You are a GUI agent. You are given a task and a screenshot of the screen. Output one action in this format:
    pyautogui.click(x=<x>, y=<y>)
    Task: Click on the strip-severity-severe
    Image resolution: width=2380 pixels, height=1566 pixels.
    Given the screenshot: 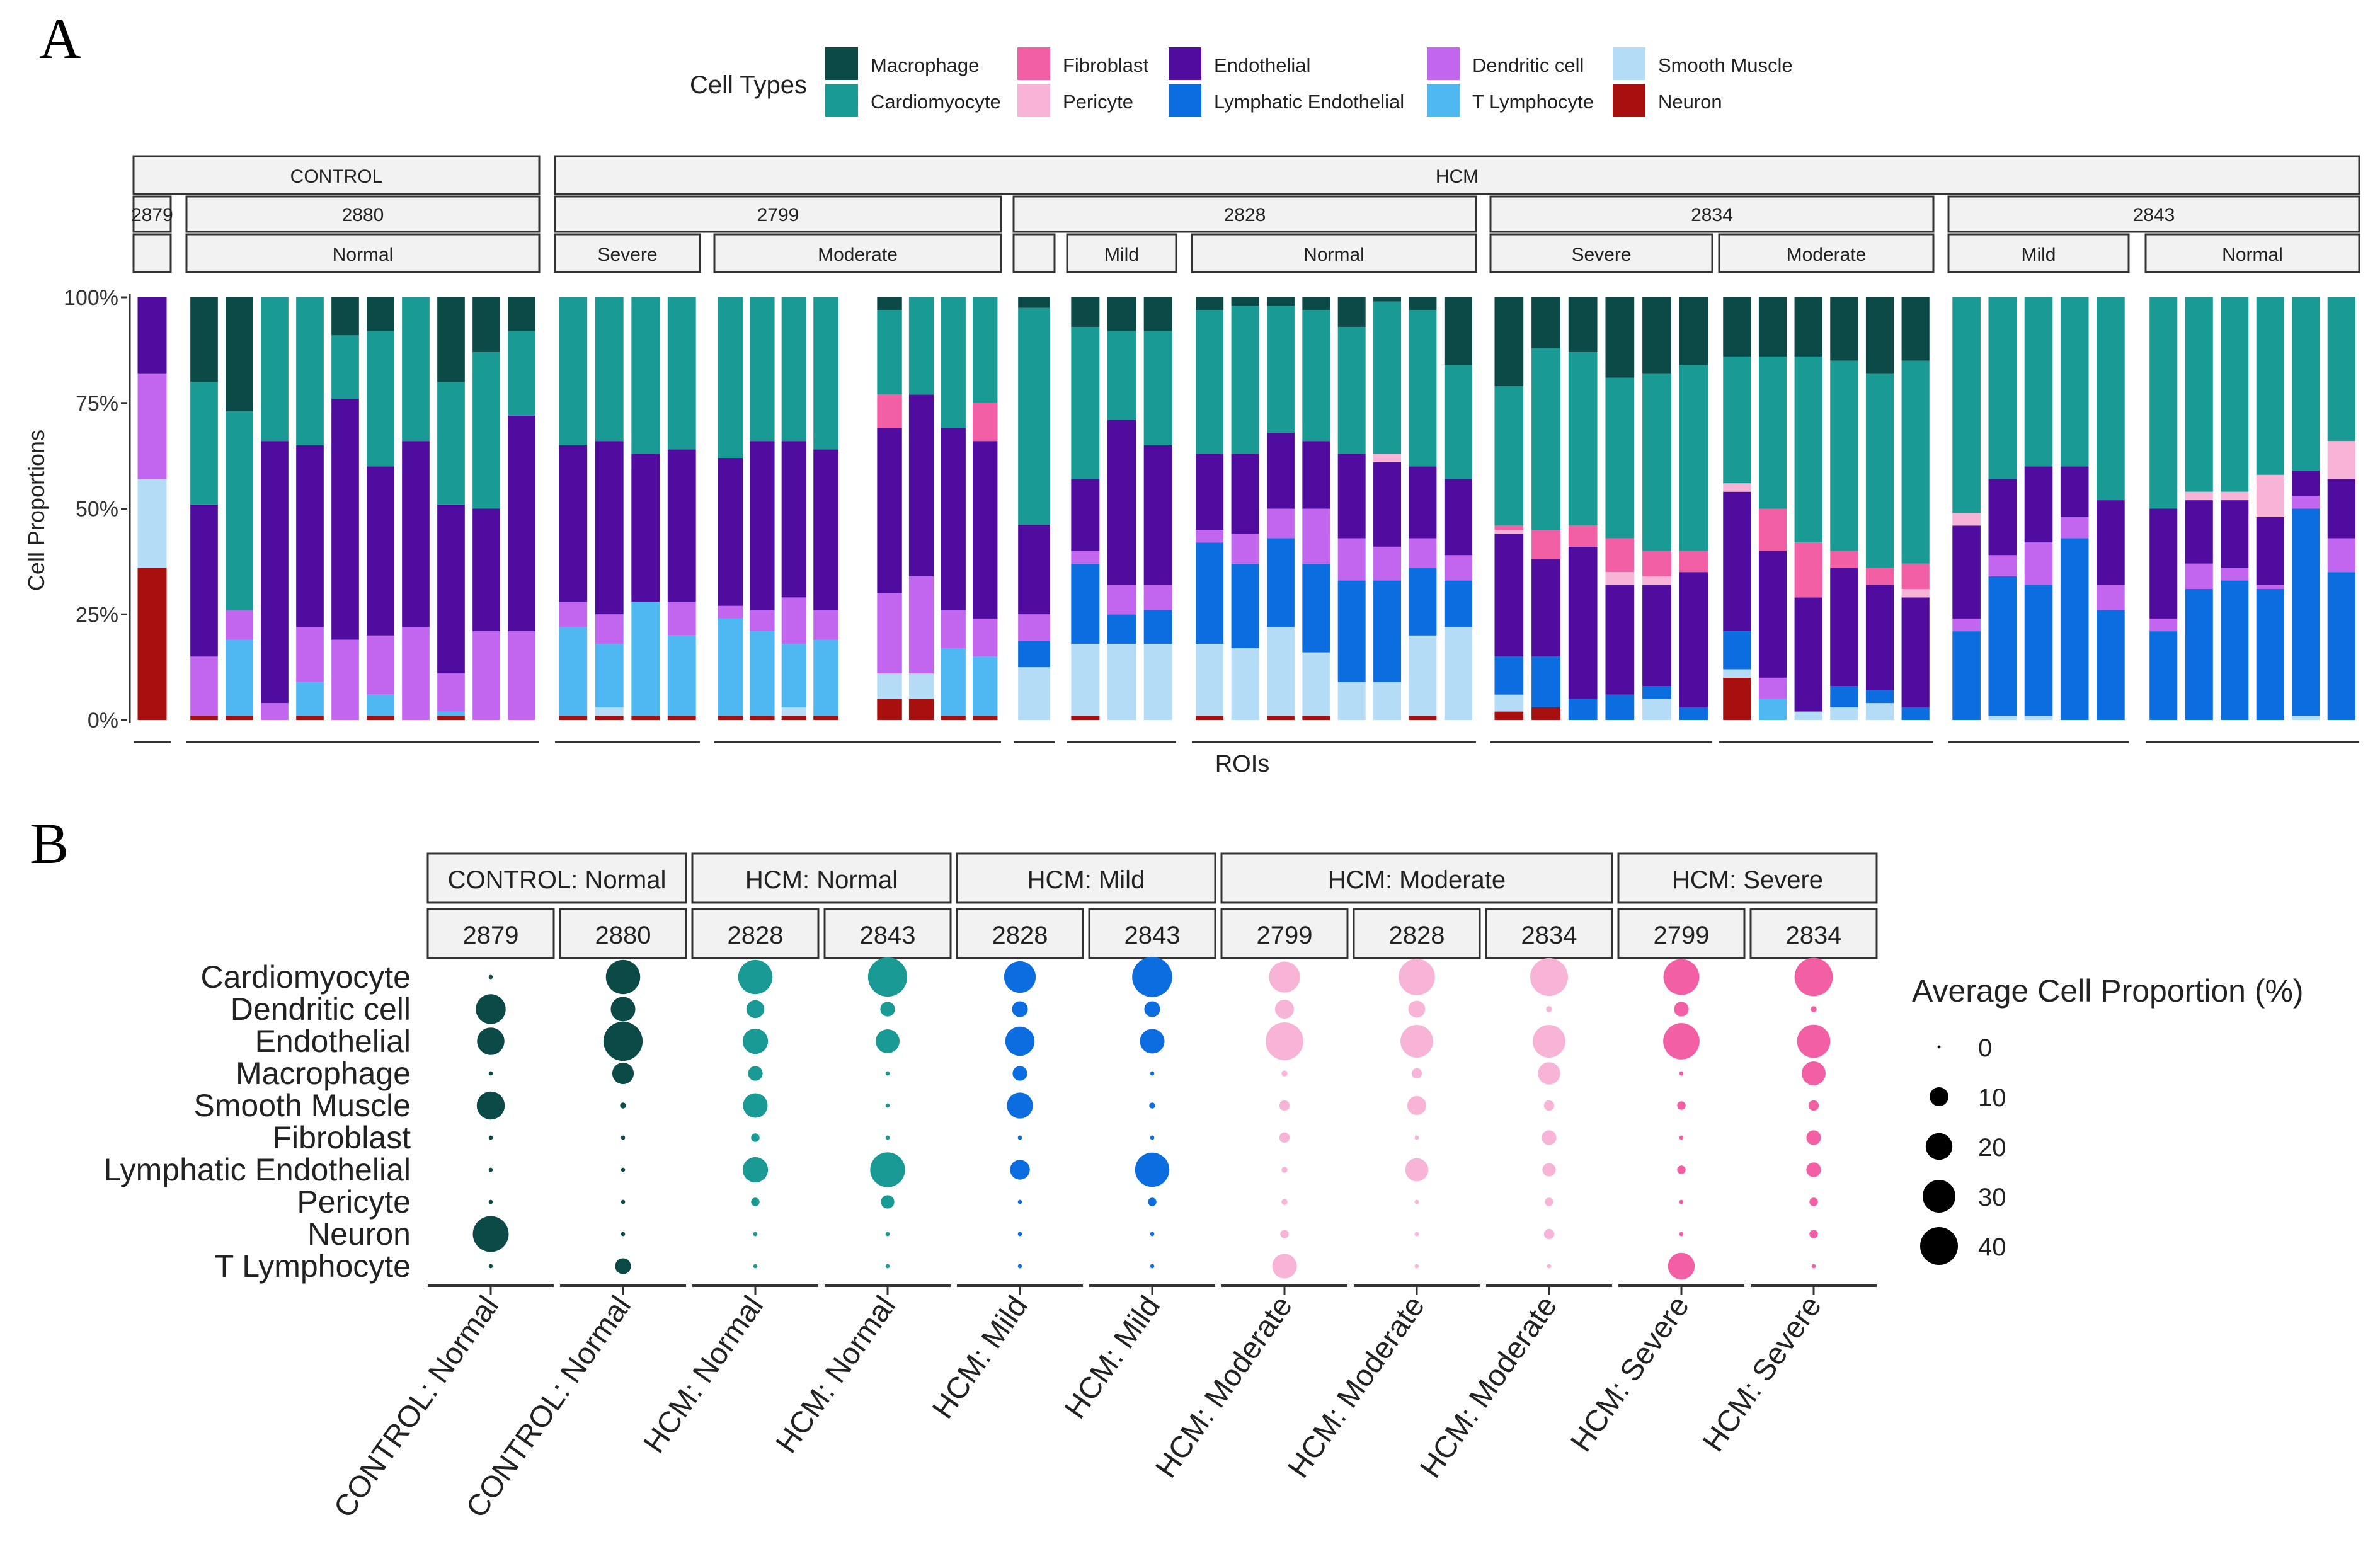 What is the action you would take?
    pyautogui.click(x=627, y=253)
    